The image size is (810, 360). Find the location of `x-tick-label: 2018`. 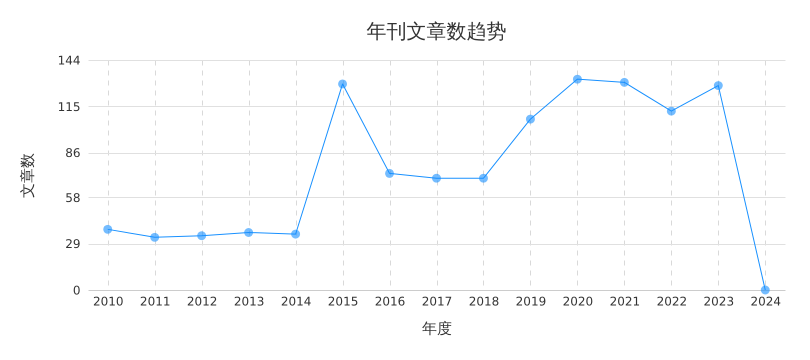

x-tick-label: 2018 is located at coordinates (484, 301).